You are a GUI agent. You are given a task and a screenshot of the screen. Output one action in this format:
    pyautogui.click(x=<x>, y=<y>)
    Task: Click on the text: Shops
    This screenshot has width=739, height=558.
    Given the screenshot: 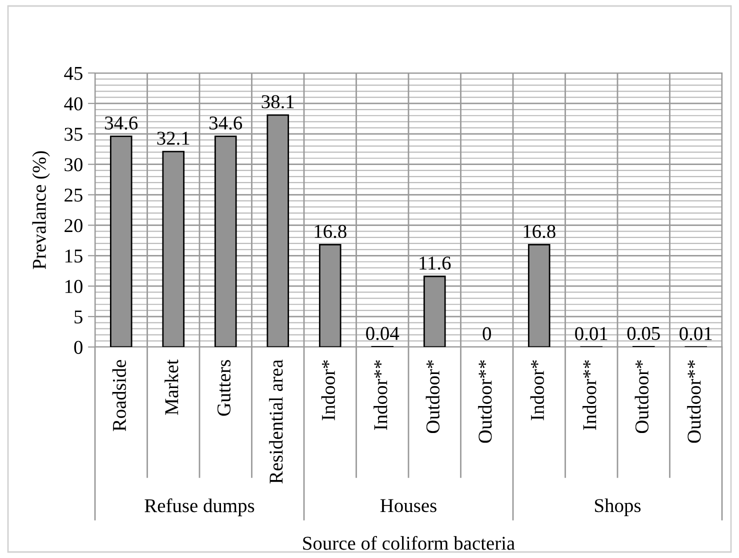 What is the action you would take?
    pyautogui.click(x=618, y=507)
    